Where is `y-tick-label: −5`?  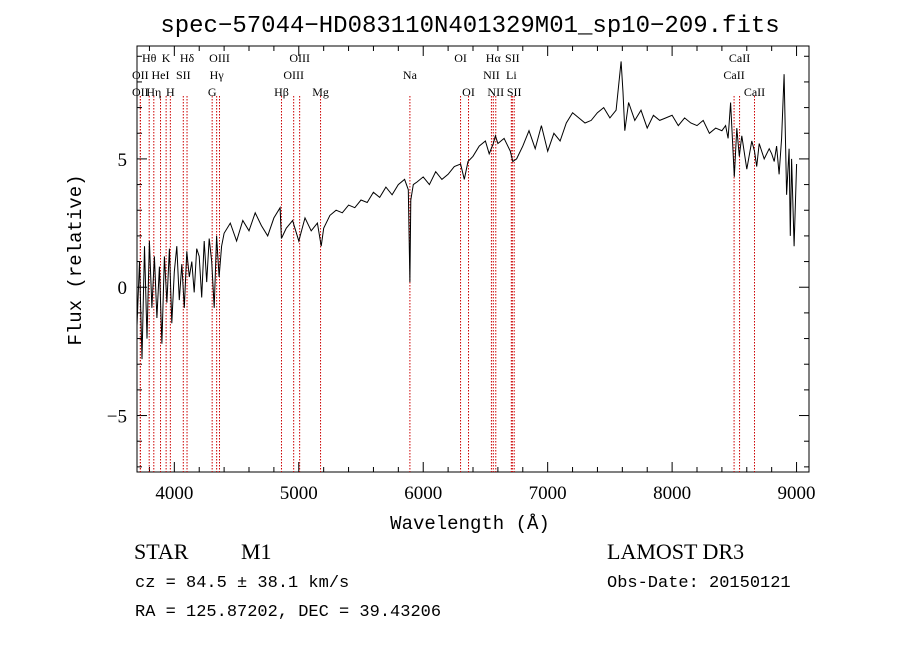
y-tick-label: −5 is located at coordinates (117, 417).